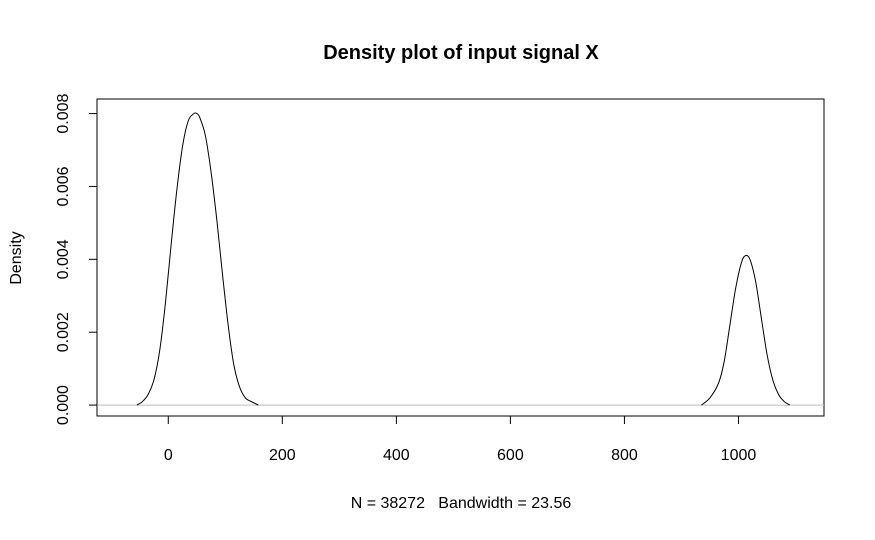 This screenshot has width=875, height=540. Describe the element at coordinates (461, 503) in the screenshot. I see `x-axis-label: N = 38272 Bandwidth = 23.56` at that location.